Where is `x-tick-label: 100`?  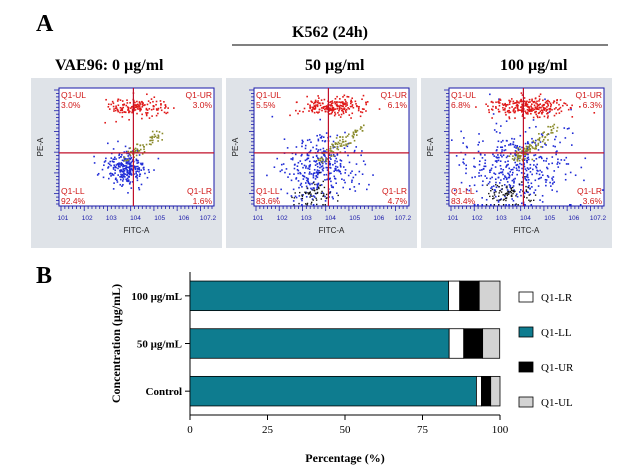
x-tick-label: 100 is located at coordinates (500, 430).